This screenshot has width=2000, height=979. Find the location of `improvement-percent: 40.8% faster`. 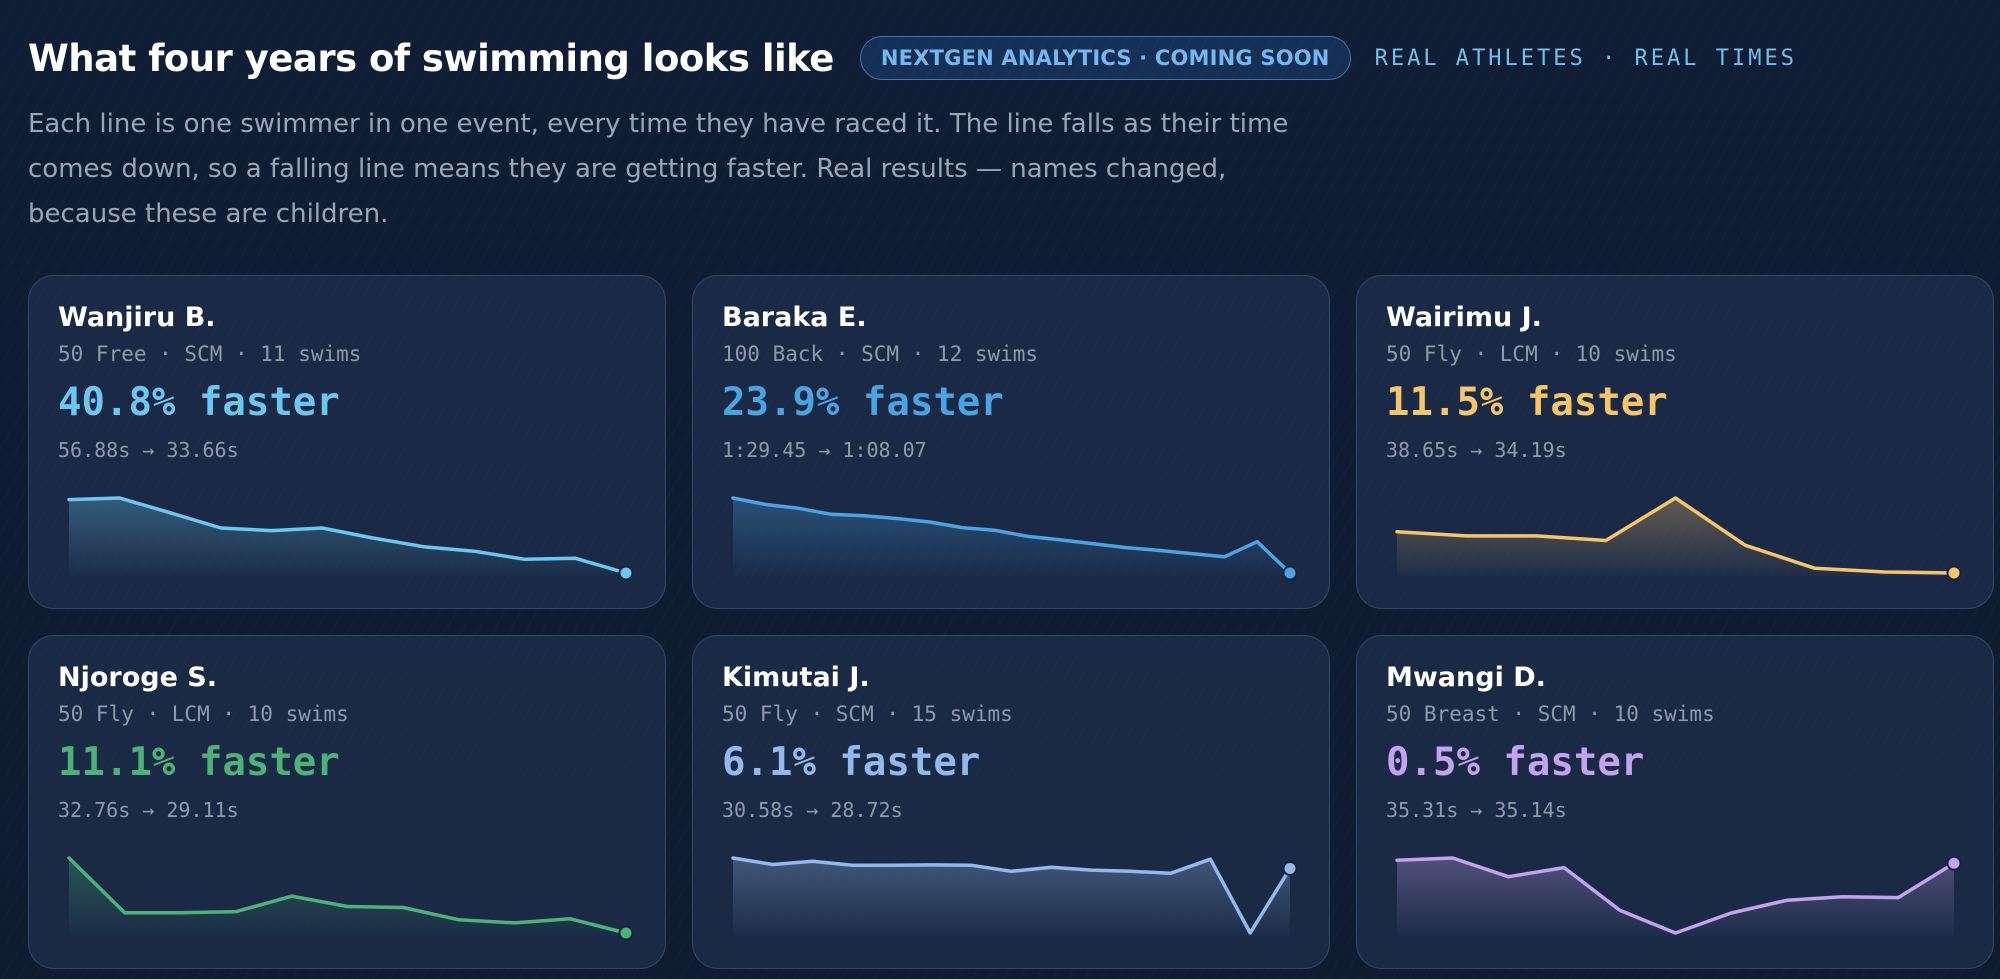

improvement-percent: 40.8% faster is located at coordinates (199, 402).